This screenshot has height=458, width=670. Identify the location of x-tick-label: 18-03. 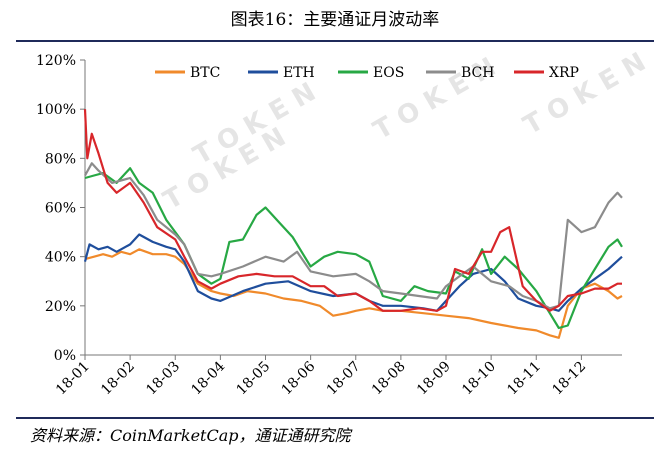
(163, 379).